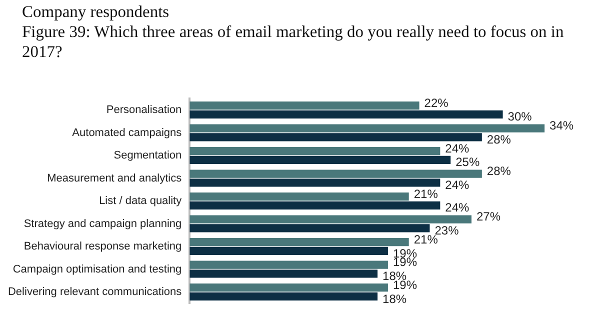 This screenshot has width=600, height=318. I want to click on data-label: 21%, so click(426, 193).